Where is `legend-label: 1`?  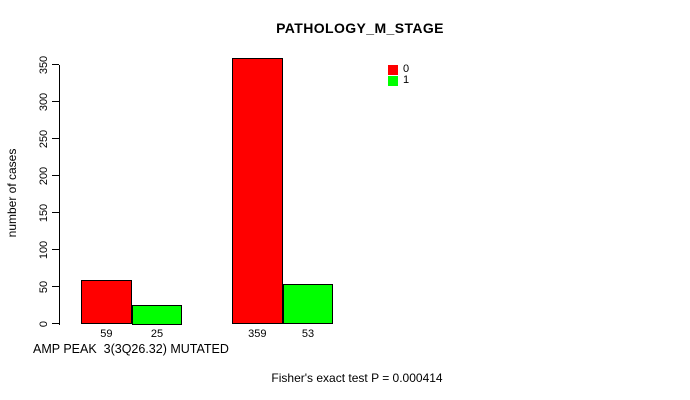 legend-label: 1 is located at coordinates (406, 80).